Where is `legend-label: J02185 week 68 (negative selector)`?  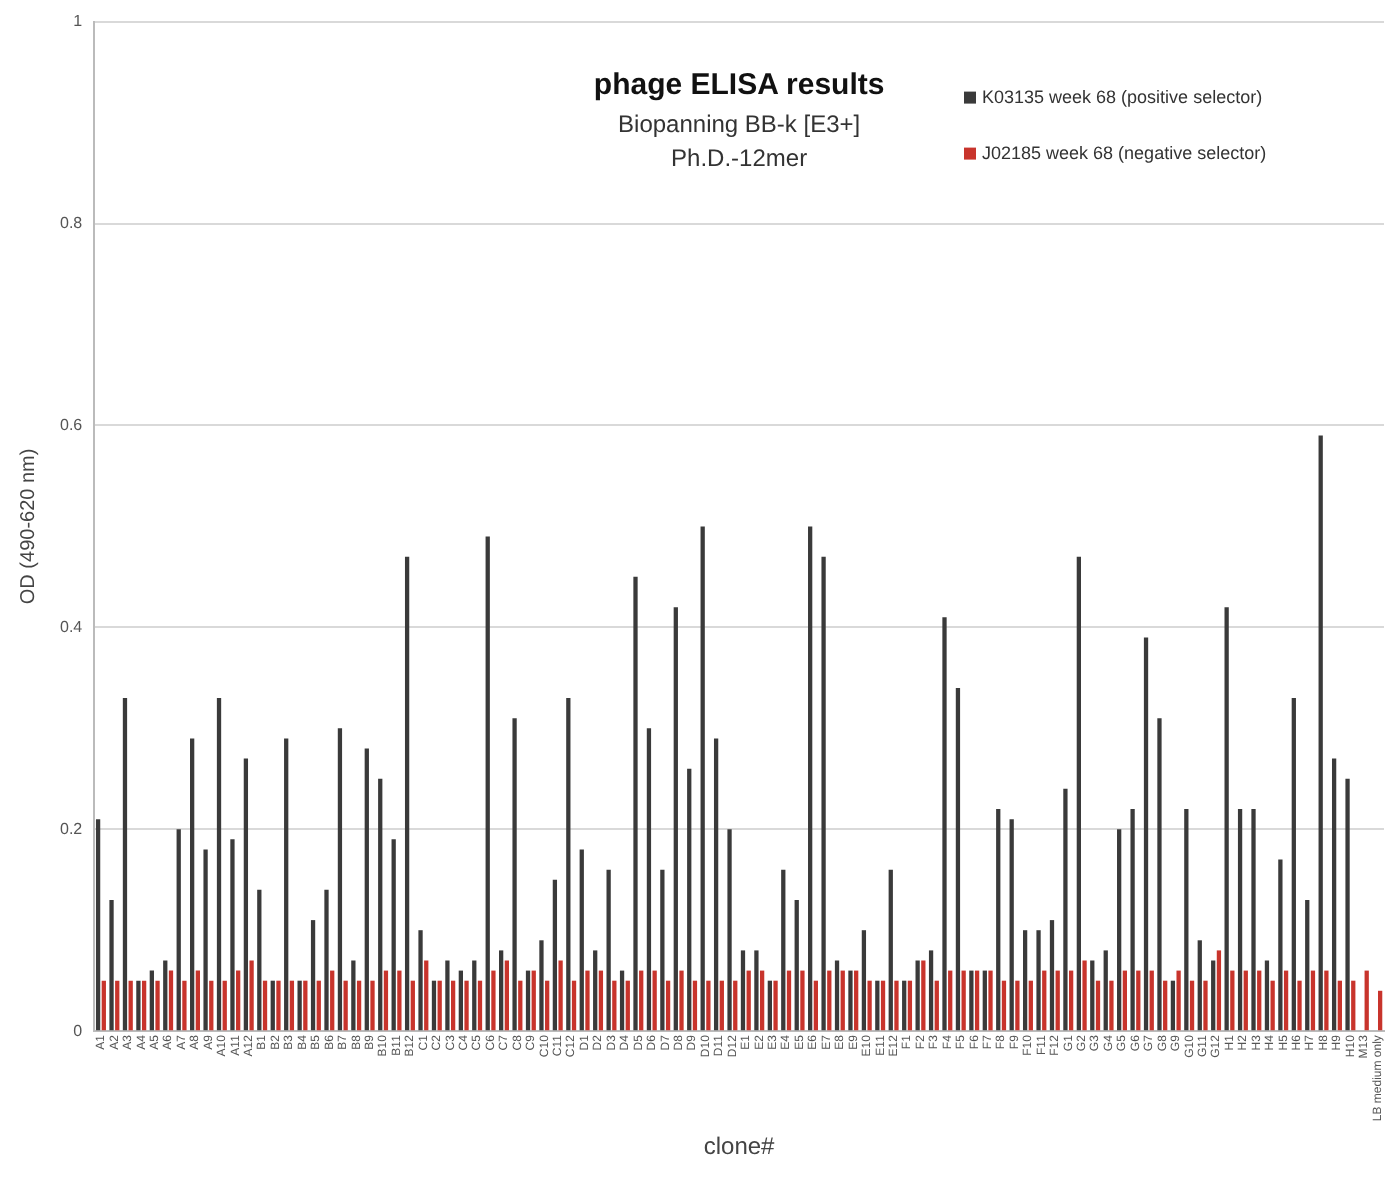 legend-label: J02185 week 68 (negative selector) is located at coordinates (1124, 152).